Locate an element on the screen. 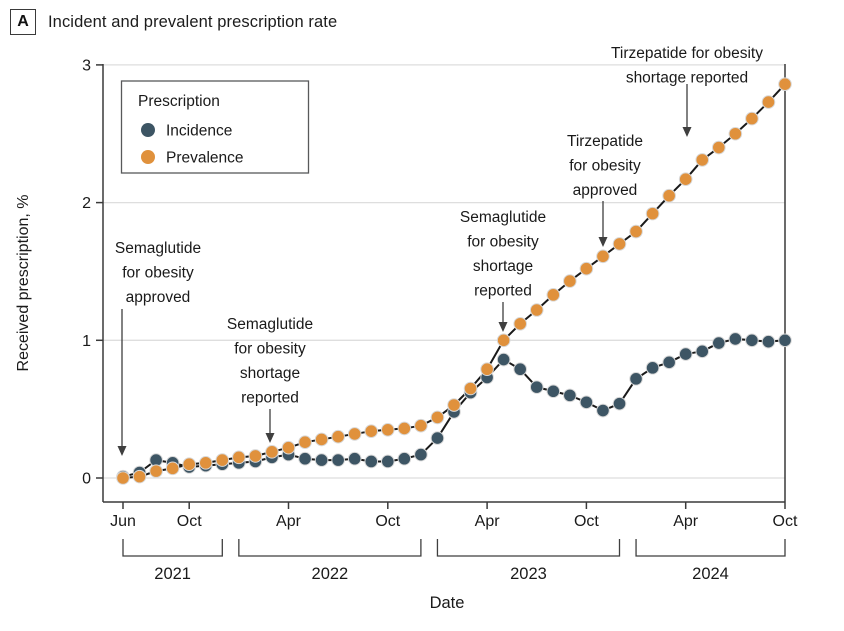  x-tick-label: Jun is located at coordinates (123, 521).